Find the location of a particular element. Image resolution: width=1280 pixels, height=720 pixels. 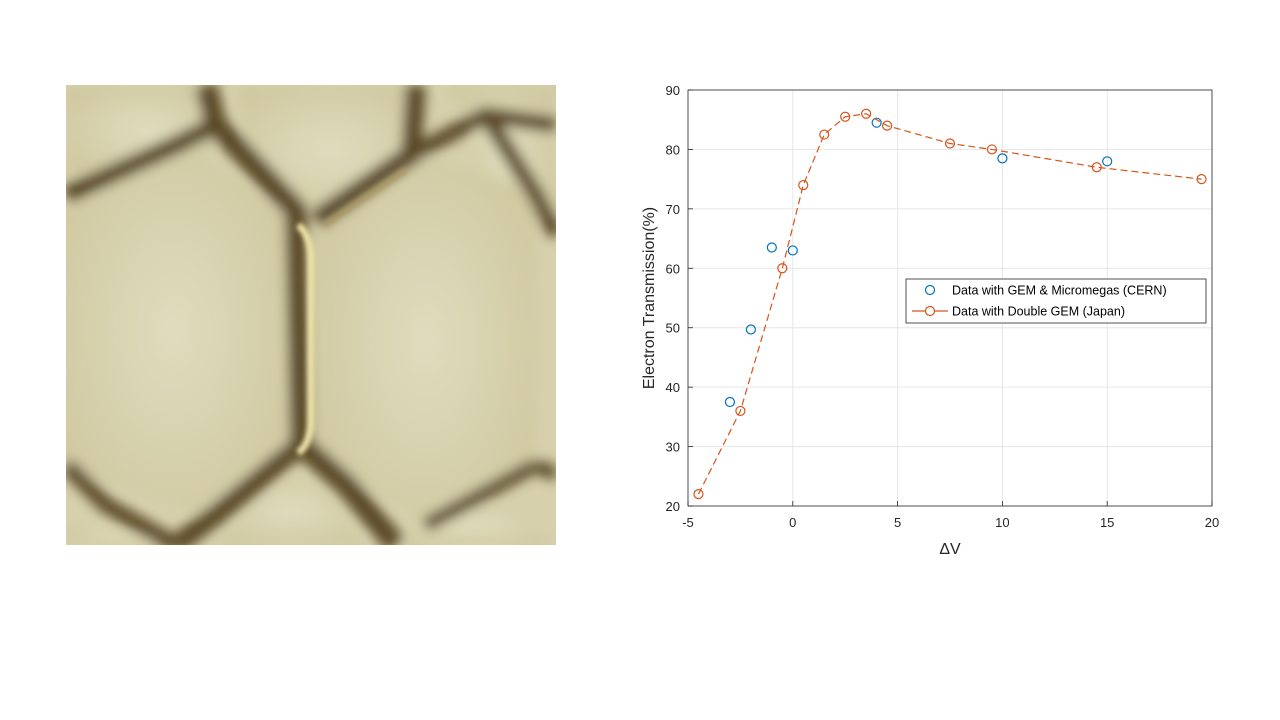

x-tick-label: -5 is located at coordinates (688, 522).